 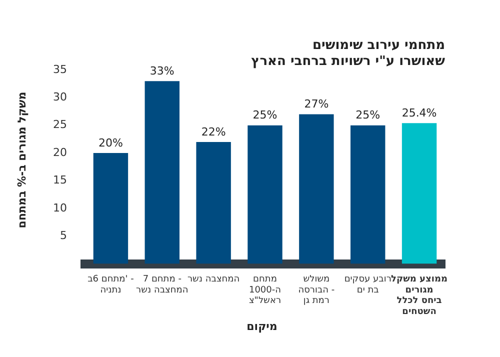 I want to click on x-tick-label: מתחם 7 - המחצבה נשר, so click(x=162, y=285).